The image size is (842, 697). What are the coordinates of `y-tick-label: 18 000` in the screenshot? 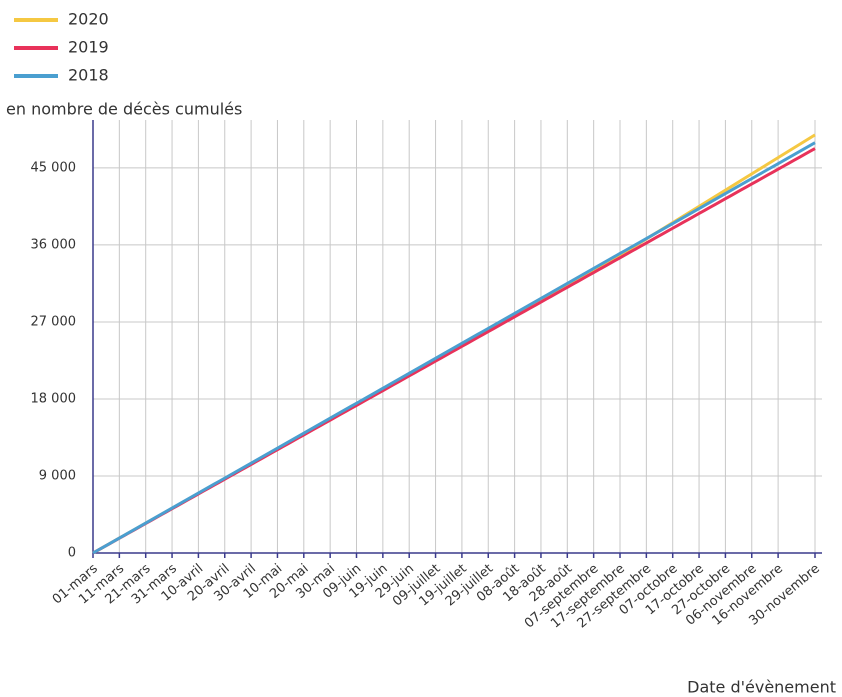 It's located at (54, 398).